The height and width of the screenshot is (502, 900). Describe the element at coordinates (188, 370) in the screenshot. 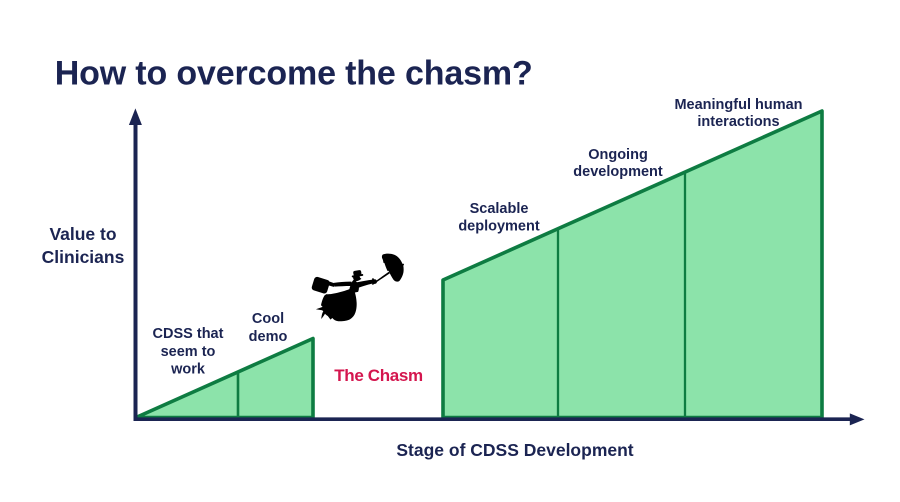

I see `svg-text: work` at that location.